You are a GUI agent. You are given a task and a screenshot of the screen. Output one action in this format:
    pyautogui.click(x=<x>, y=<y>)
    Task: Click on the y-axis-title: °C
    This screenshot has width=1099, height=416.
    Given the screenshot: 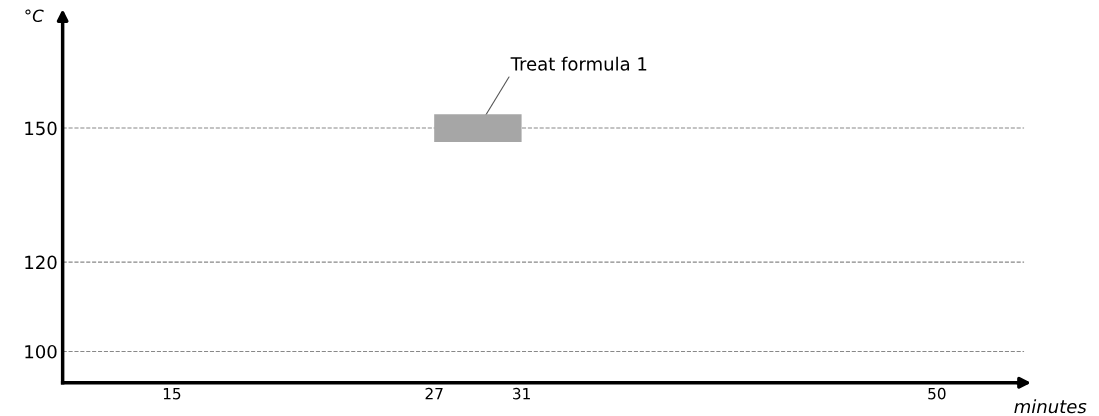 What is the action you would take?
    pyautogui.click(x=34, y=16)
    